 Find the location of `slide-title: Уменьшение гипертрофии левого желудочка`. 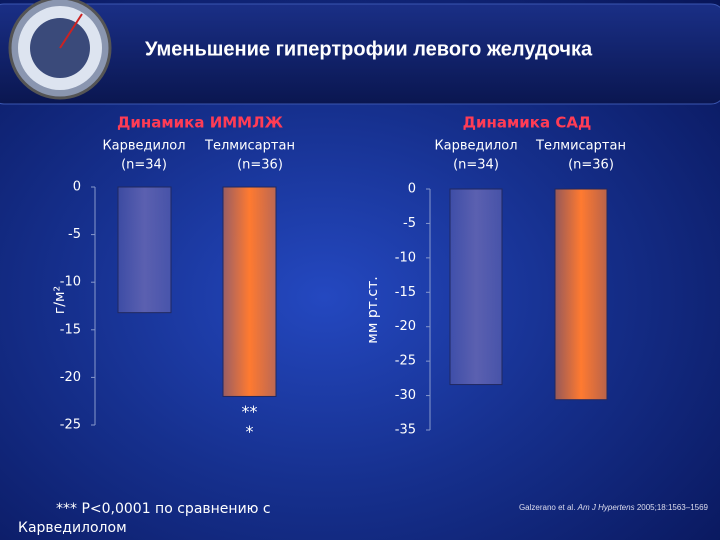

slide-title: Уменьшение гипертрофии левого желудочка is located at coordinates (369, 49).